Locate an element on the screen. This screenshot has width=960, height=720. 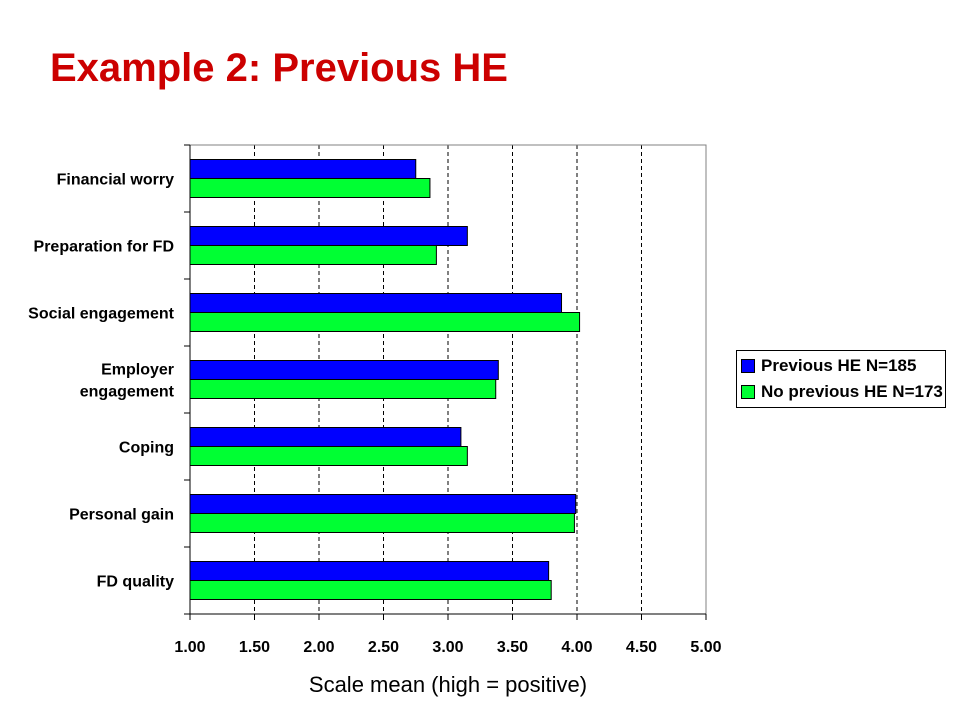
category-label-6: FD quality is located at coordinates (135, 582).